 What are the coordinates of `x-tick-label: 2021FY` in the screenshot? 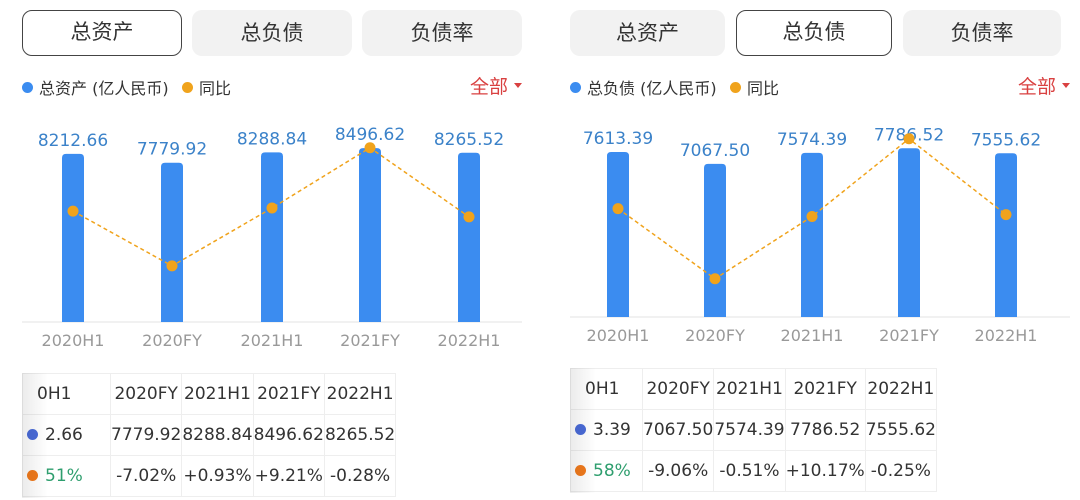 It's located at (370, 340).